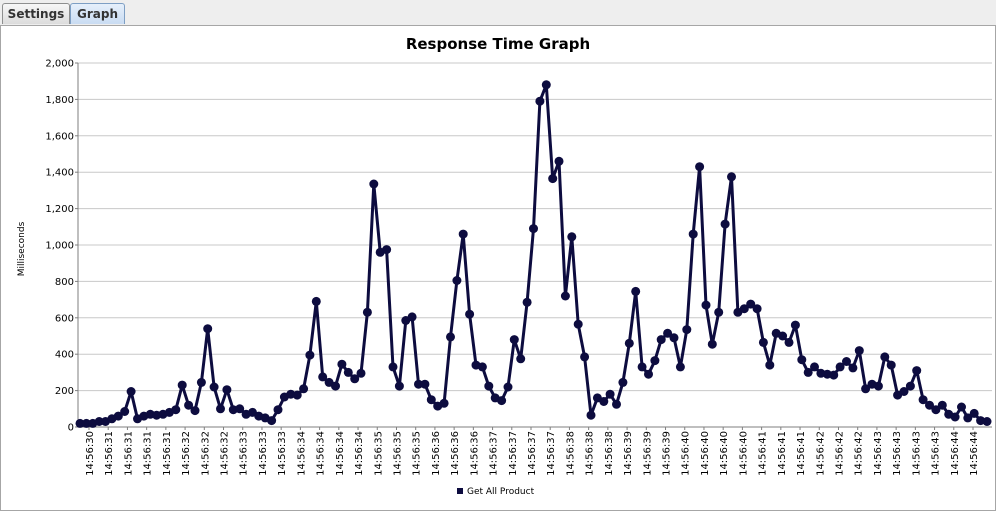 This screenshot has height=511, width=996. What do you see at coordinates (90, 453) in the screenshot?
I see `x-tick-label: 14:56:30` at bounding box center [90, 453].